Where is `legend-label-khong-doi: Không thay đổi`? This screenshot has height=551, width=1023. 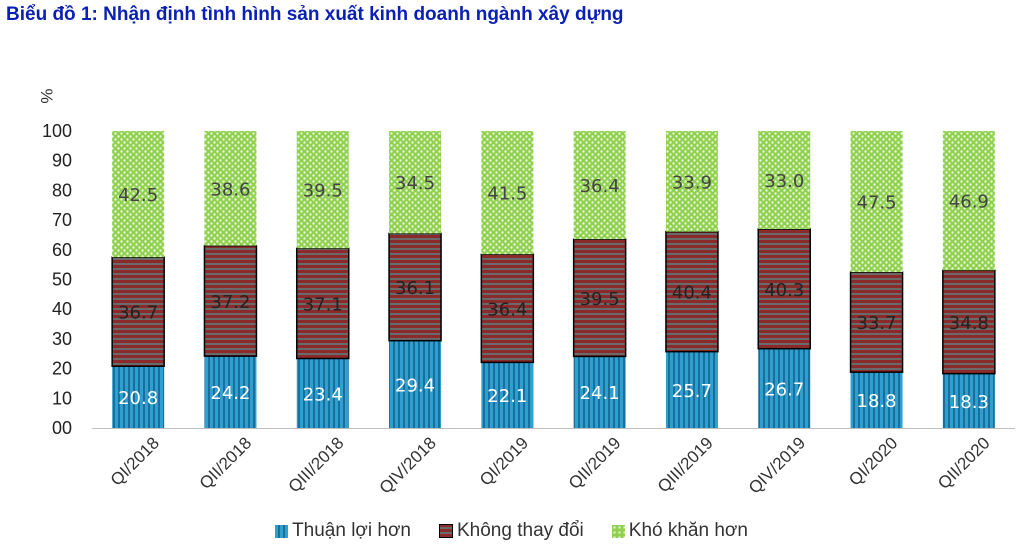 legend-label-khong-doi: Không thay đổi is located at coordinates (520, 530).